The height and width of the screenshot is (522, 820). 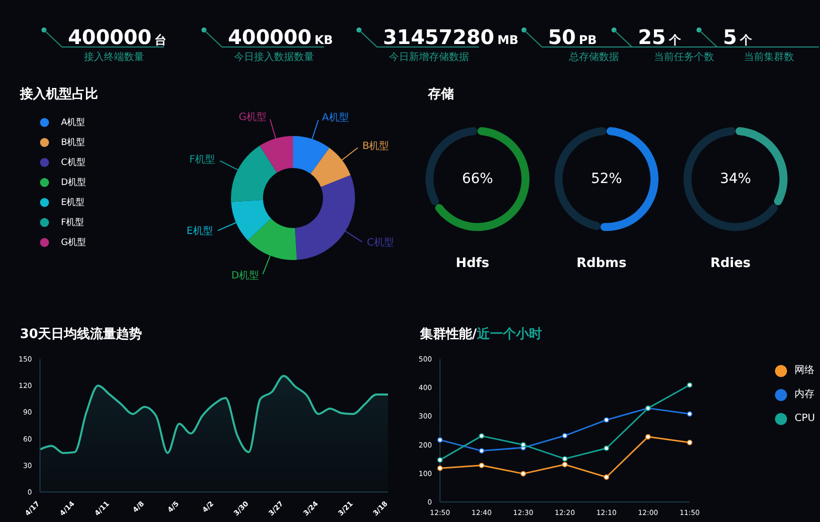 What do you see at coordinates (73, 123) in the screenshot?
I see `legend-label: A机型` at bounding box center [73, 123].